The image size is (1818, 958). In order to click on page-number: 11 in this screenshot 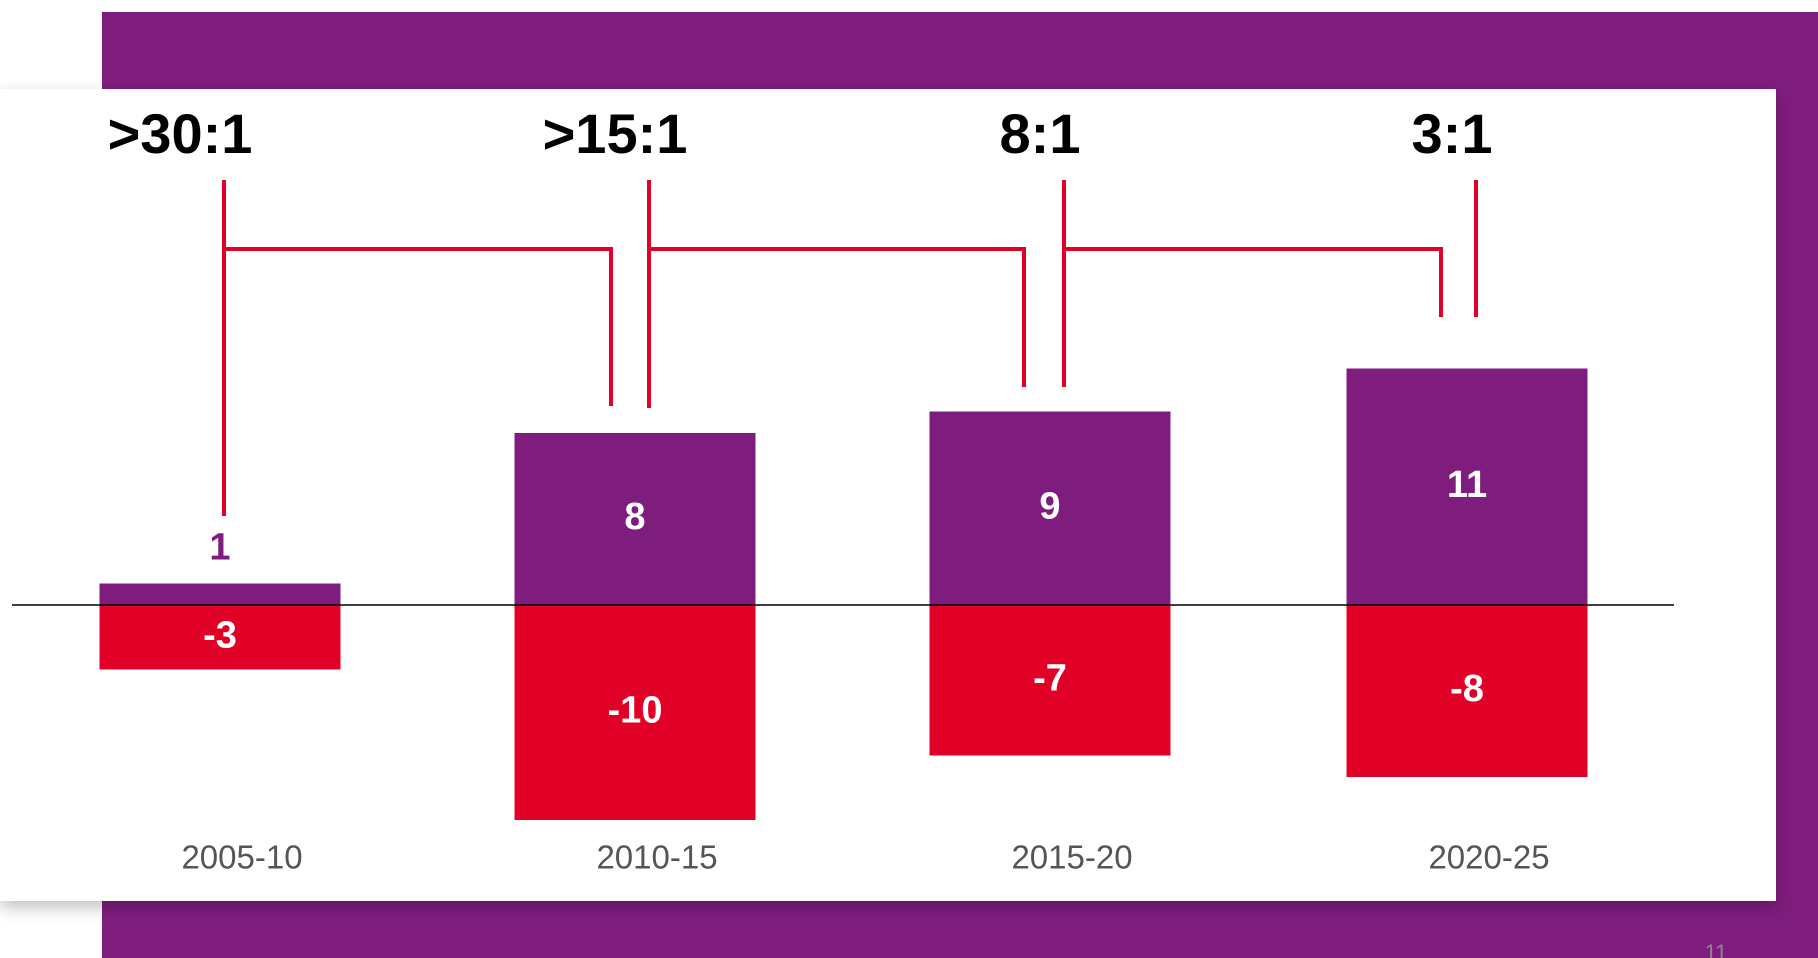, I will do `click(1716, 949)`.